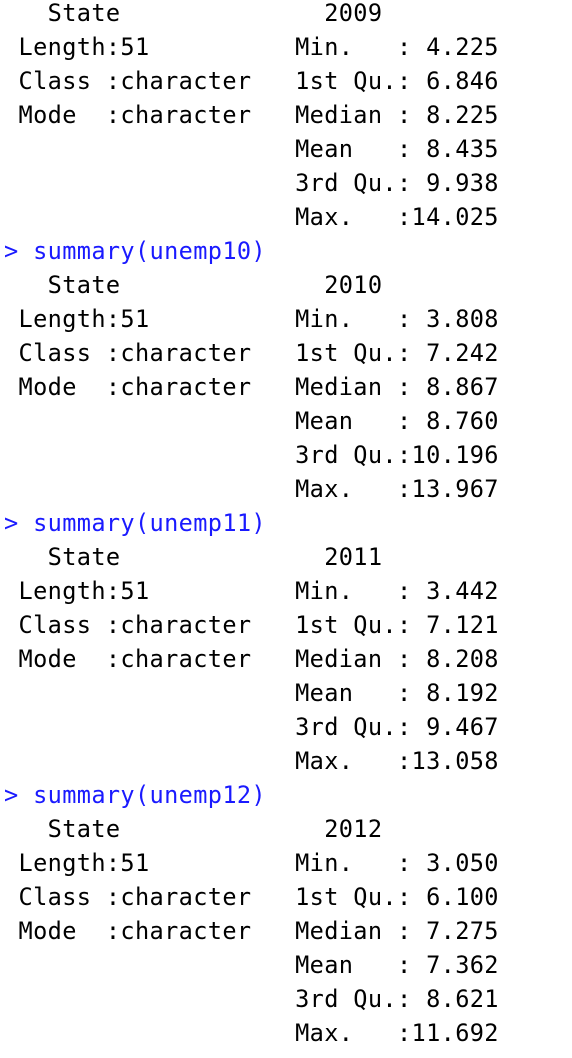 This screenshot has height=1058, width=572. What do you see at coordinates (266, 455) in the screenshot?
I see `summary-row-3rd-qu: 3rd Qu.:10.196` at bounding box center [266, 455].